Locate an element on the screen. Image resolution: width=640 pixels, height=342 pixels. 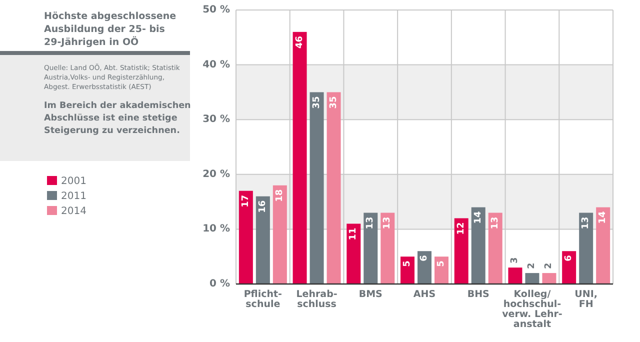
y-tick-label: 20 % is located at coordinates (216, 174).